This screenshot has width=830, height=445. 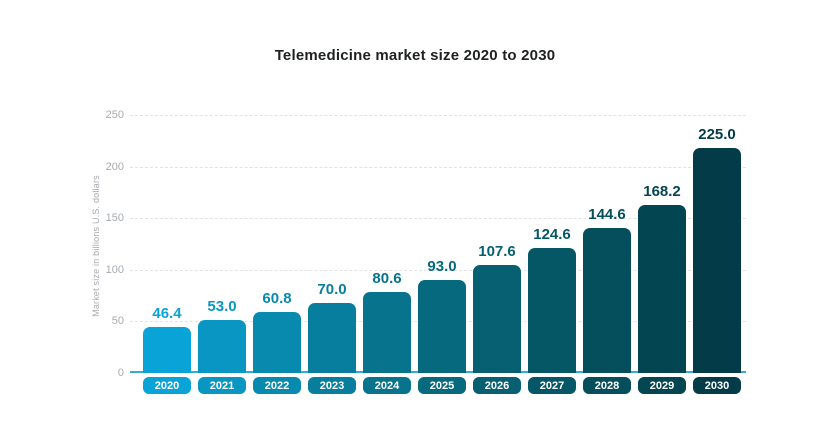 What do you see at coordinates (552, 310) in the screenshot?
I see `bar-2027` at bounding box center [552, 310].